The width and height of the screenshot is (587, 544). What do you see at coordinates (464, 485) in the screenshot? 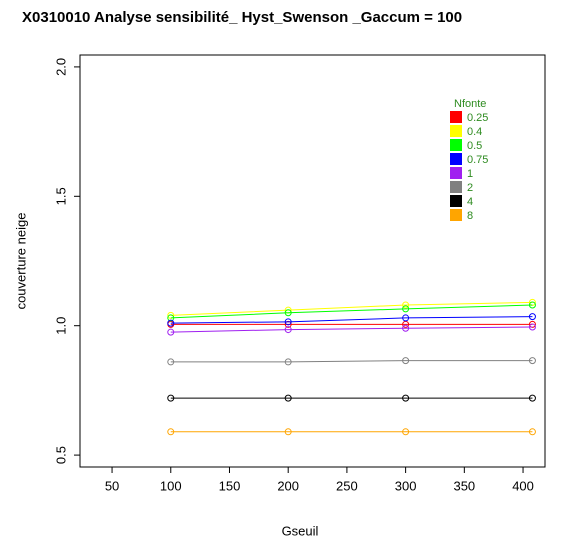
I see `x-tick-label: 350` at bounding box center [464, 485].